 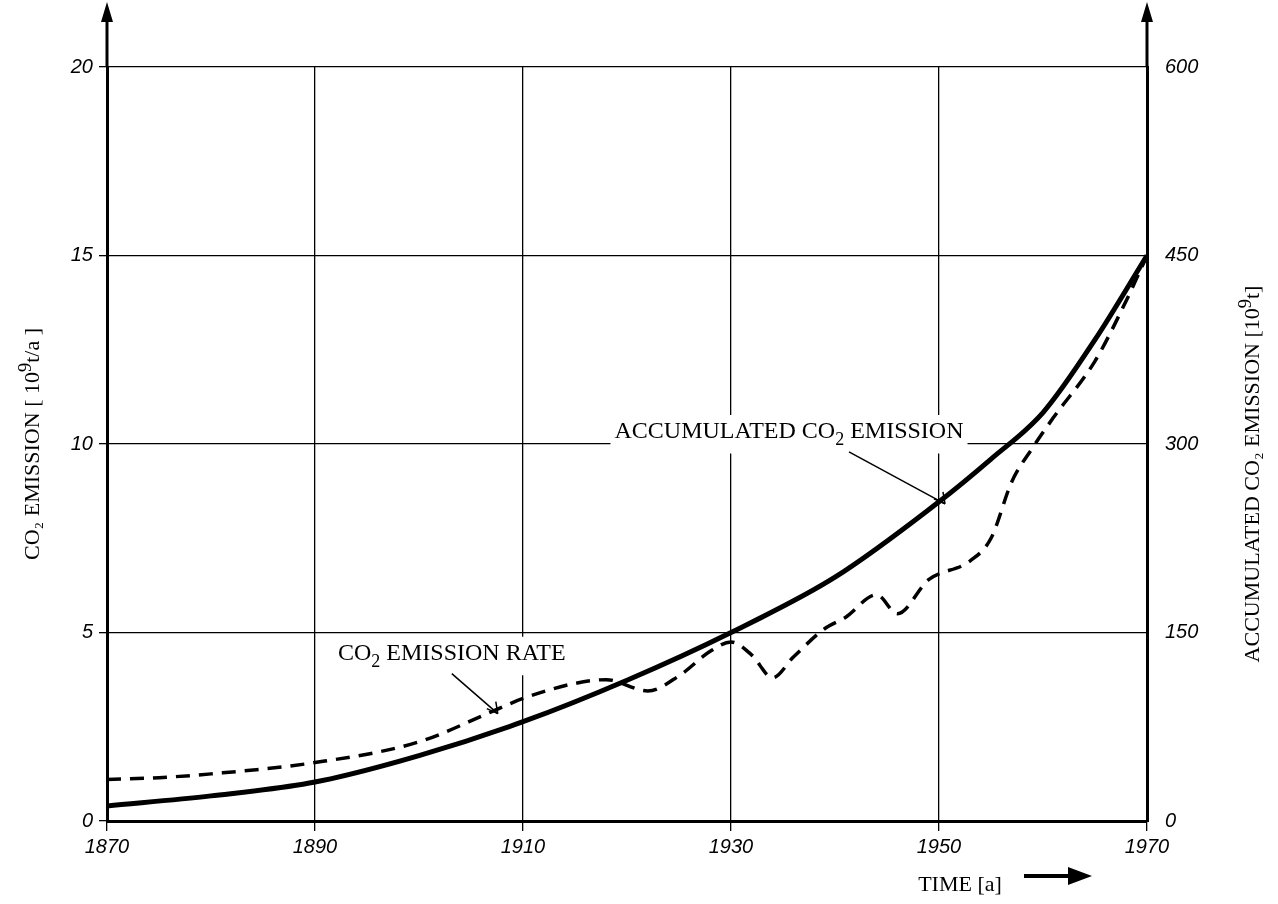 I want to click on y2-tick-label: 150, so click(x=1182, y=631).